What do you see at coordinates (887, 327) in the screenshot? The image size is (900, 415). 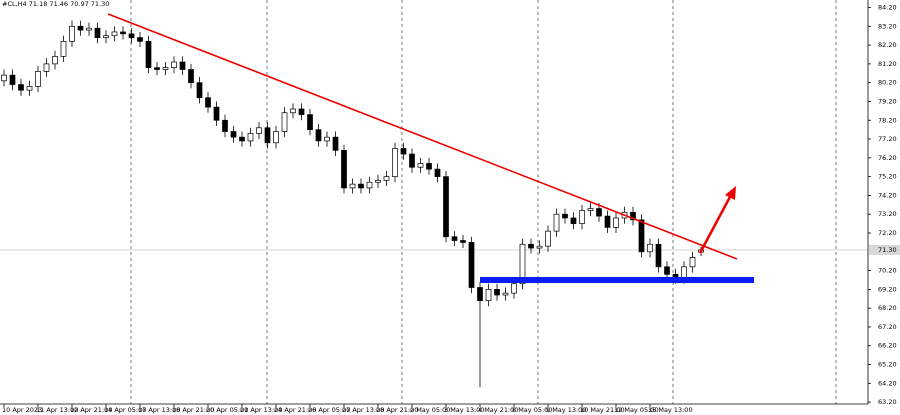 I see `y-tick-label: 67.20` at bounding box center [887, 327].